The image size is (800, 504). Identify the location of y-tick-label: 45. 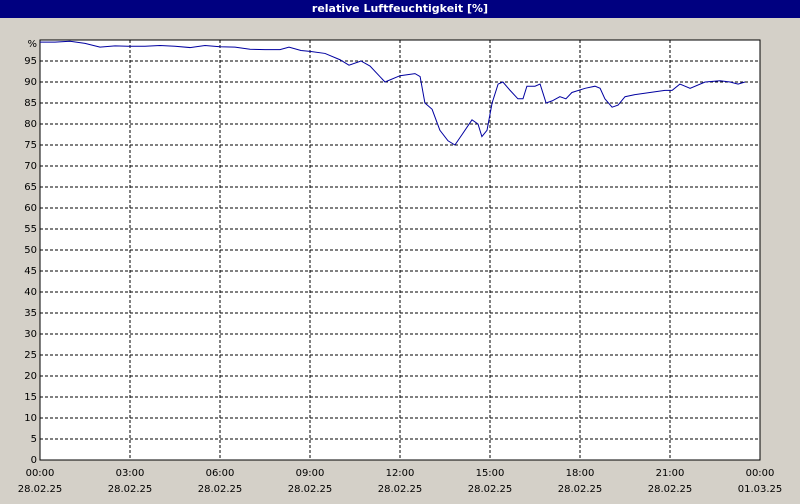
(30, 271).